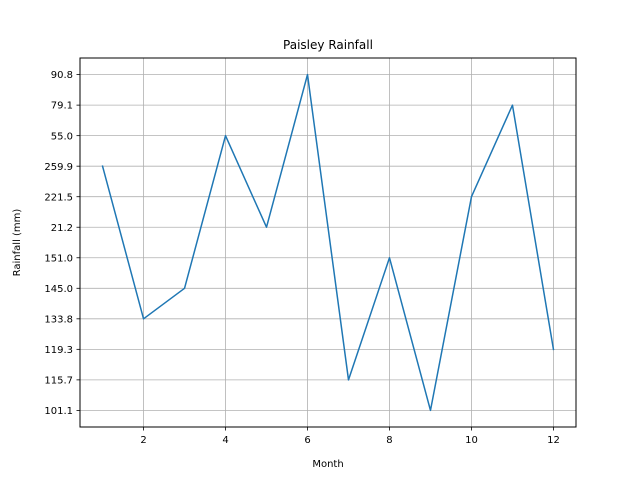 This screenshot has width=640, height=480. Describe the element at coordinates (553, 440) in the screenshot. I see `x-tick-label: 12` at that location.